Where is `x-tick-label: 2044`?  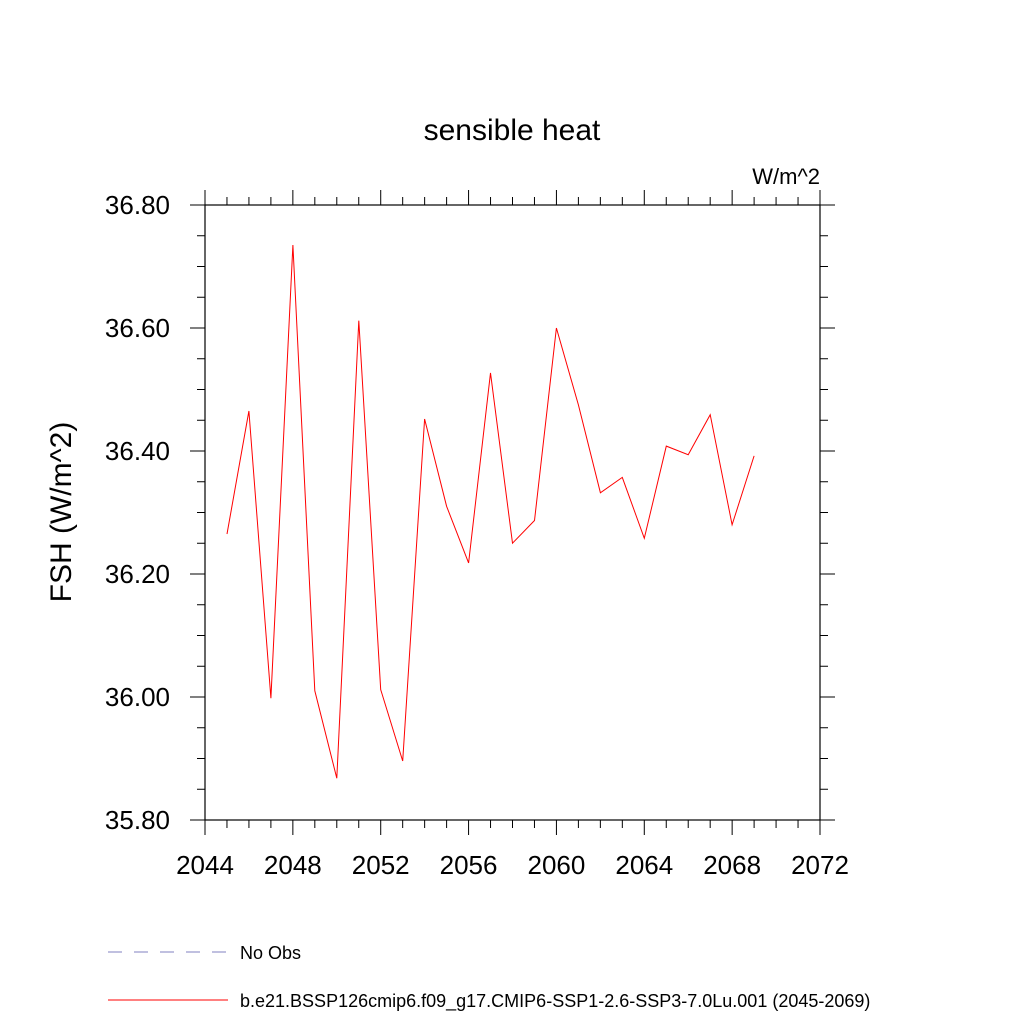 x-tick-label: 2044 is located at coordinates (205, 865).